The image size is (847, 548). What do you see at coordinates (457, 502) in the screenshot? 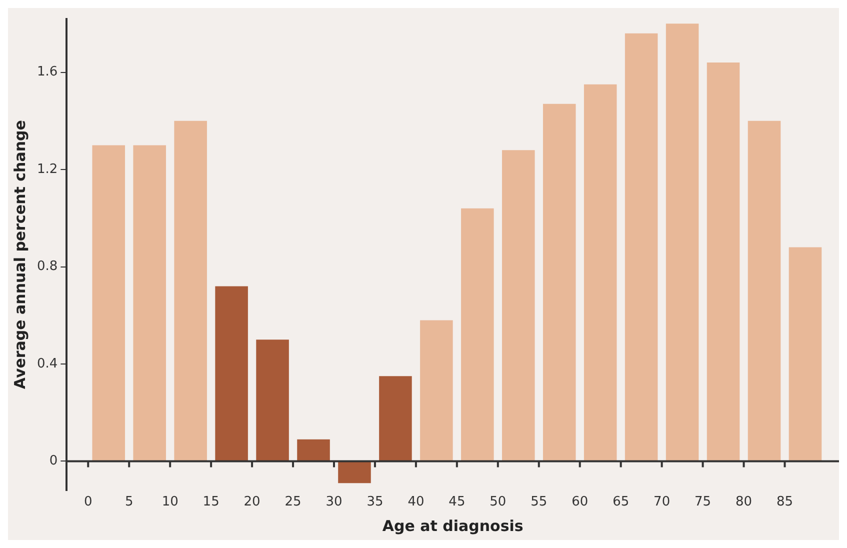
I see `x-tick-label: 45` at bounding box center [457, 502].